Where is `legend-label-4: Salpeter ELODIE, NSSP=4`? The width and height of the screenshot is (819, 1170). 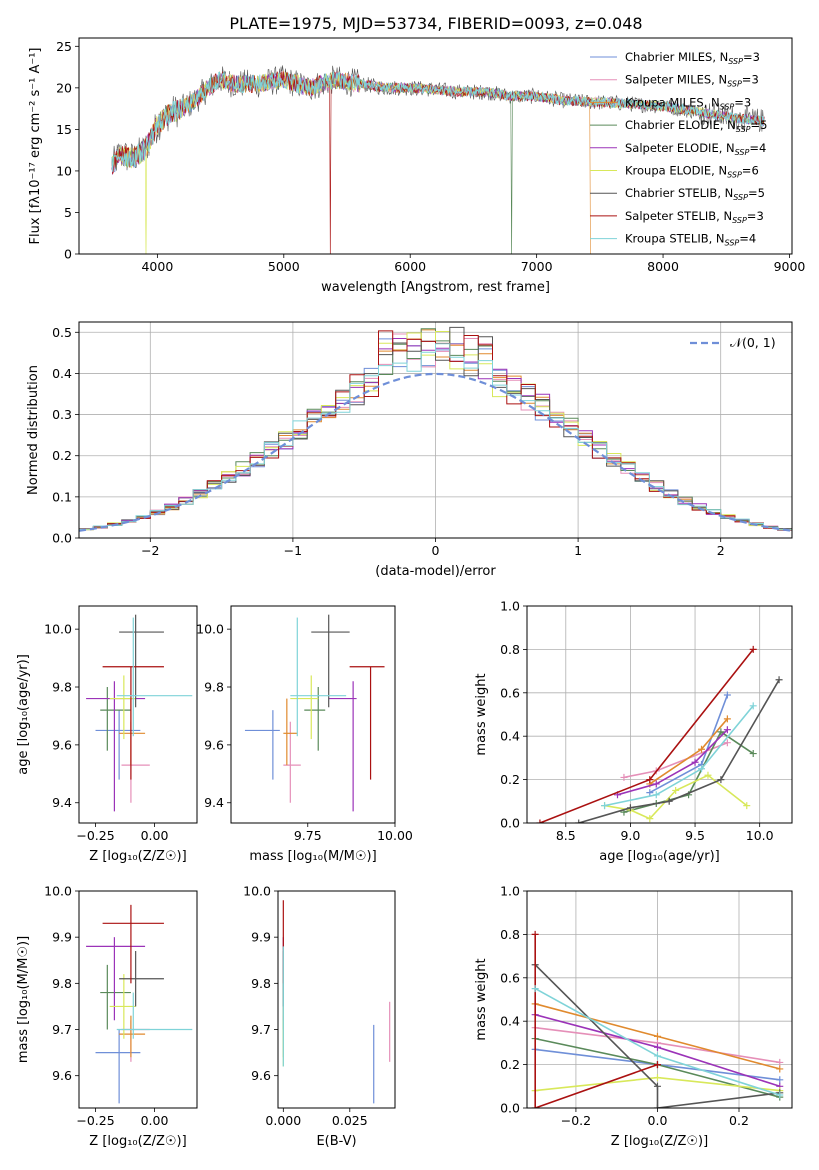
legend-label-4: Salpeter ELODIE, NSSP=4 is located at coordinates (695, 149).